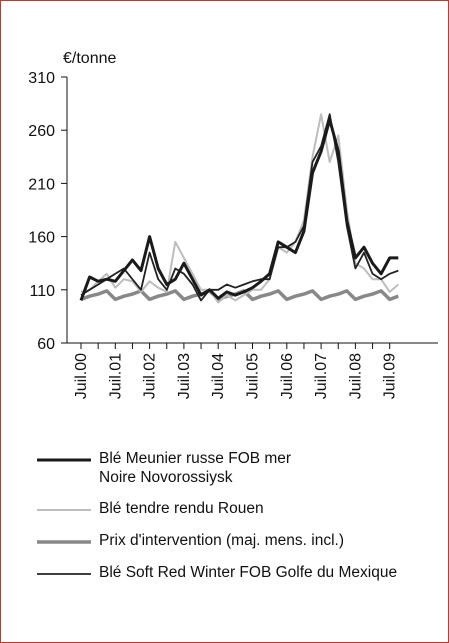  I want to click on y-axis-label: €/tonne, so click(89, 58).